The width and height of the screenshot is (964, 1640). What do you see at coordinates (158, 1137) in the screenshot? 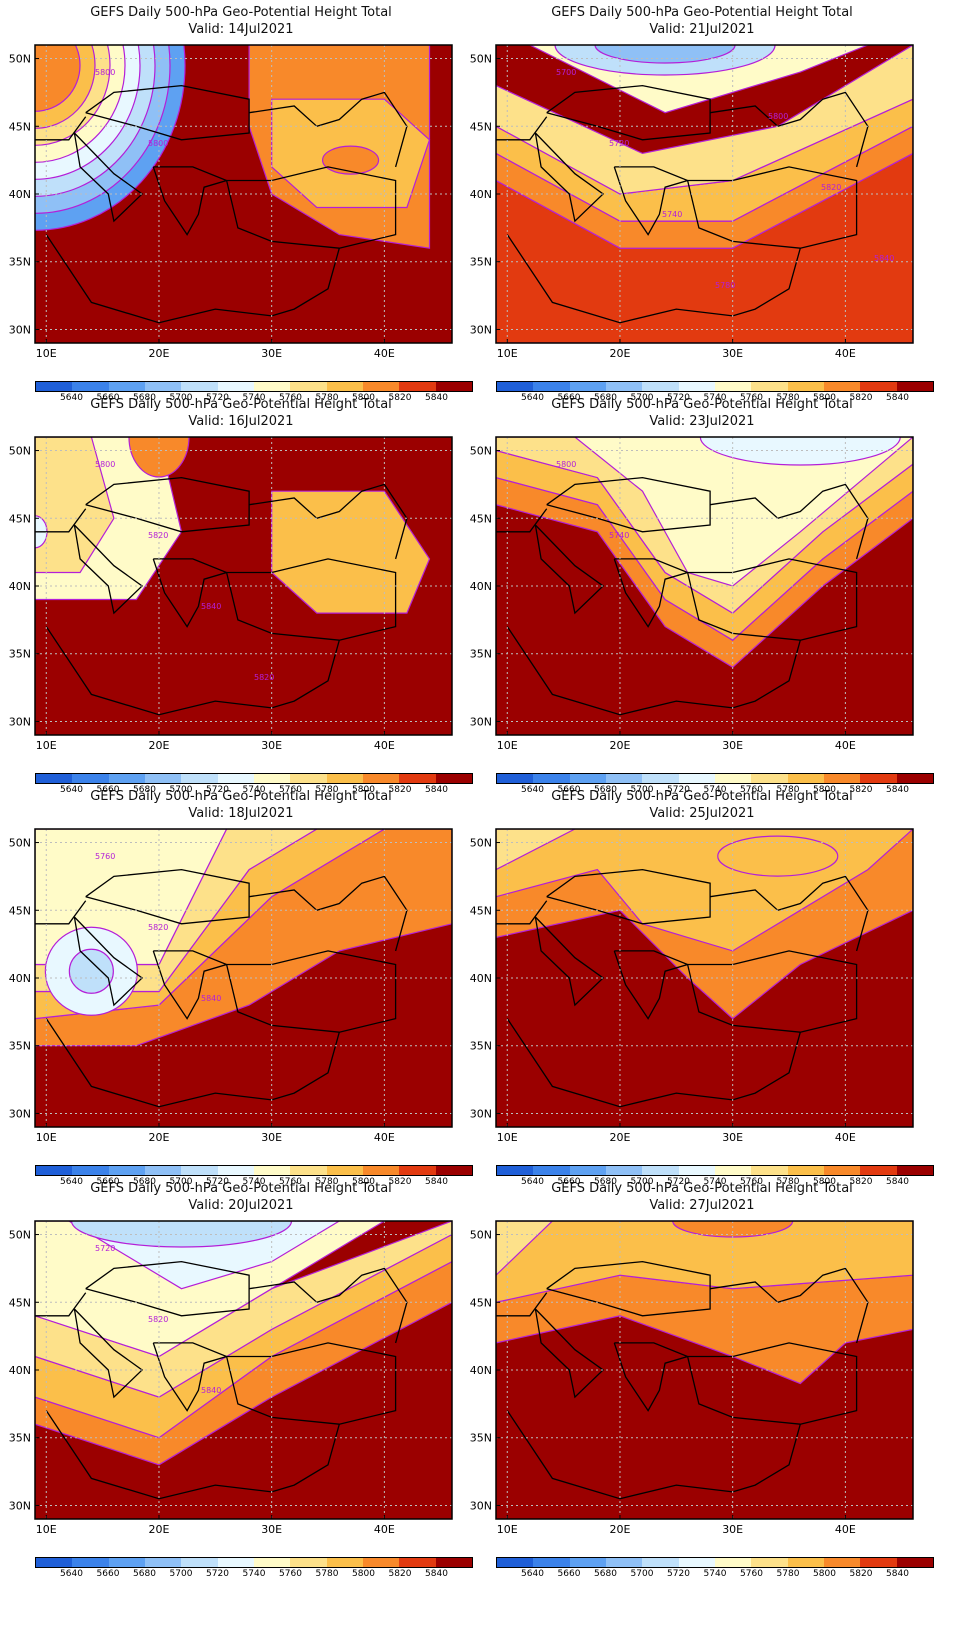
I see `lon-tick-label: 20E` at bounding box center [158, 1137].